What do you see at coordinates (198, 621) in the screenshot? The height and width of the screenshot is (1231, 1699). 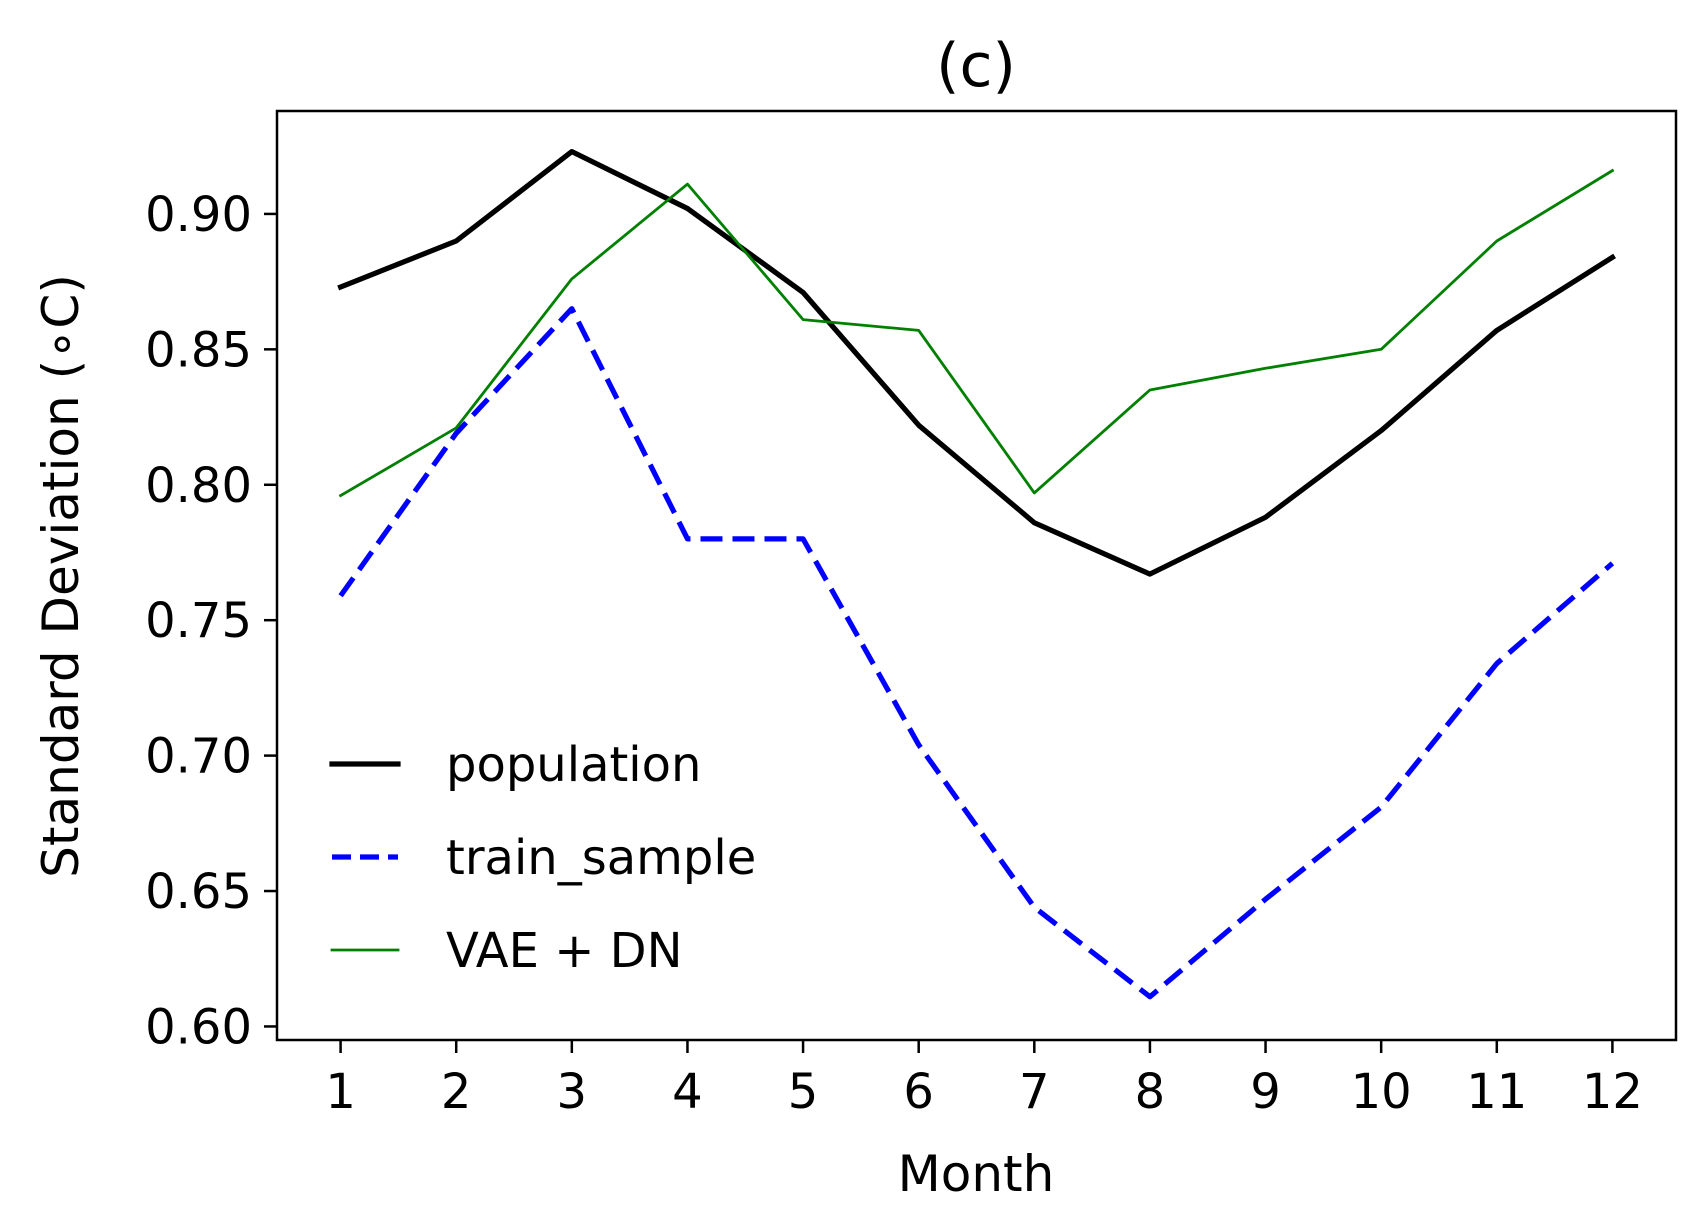 I see `y-tick-label: 0.75` at bounding box center [198, 621].